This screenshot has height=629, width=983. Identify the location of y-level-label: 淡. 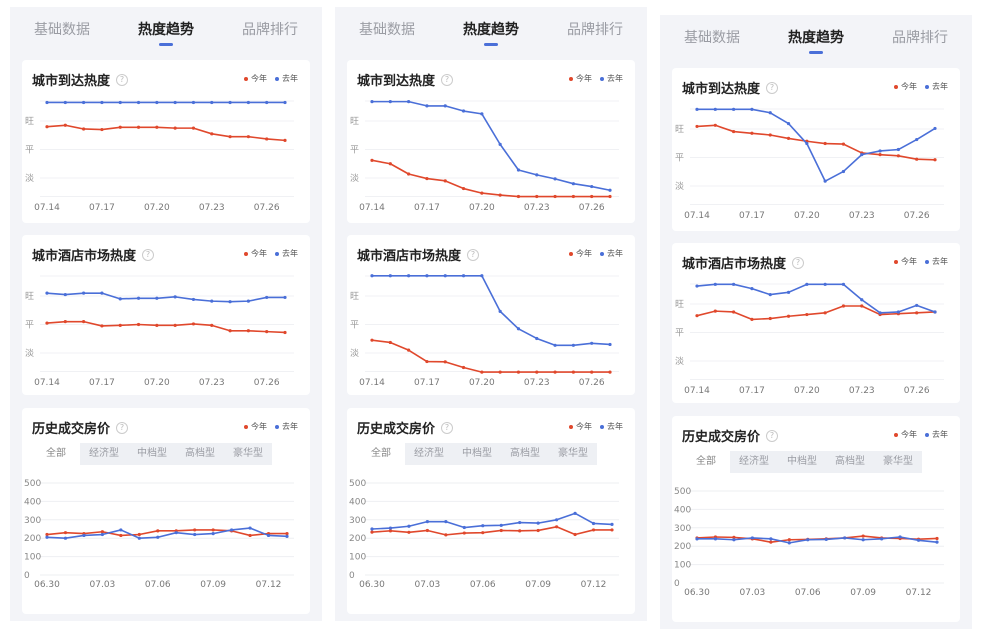
(679, 361).